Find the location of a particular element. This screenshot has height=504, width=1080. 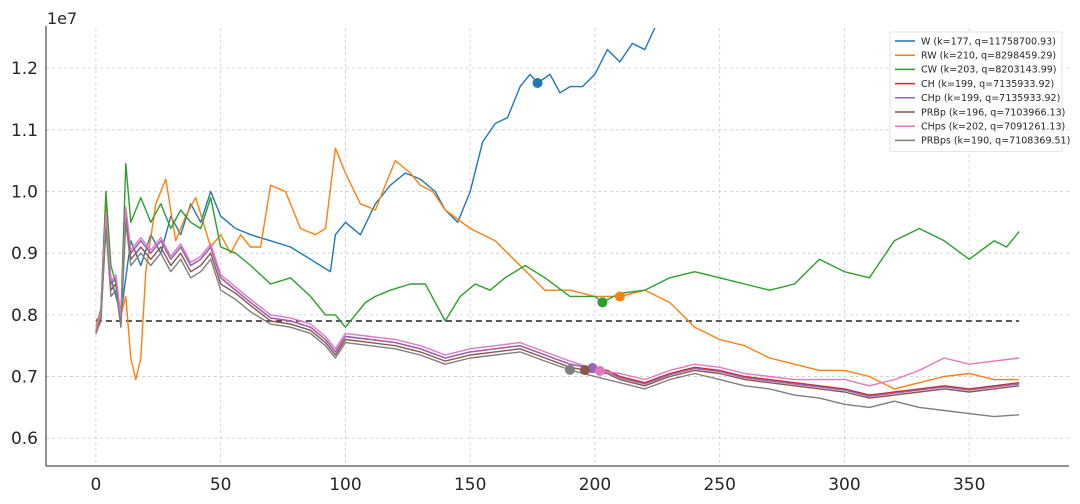

legend-label-1: RW (k=210, q=8298459.29) is located at coordinates (988, 56).